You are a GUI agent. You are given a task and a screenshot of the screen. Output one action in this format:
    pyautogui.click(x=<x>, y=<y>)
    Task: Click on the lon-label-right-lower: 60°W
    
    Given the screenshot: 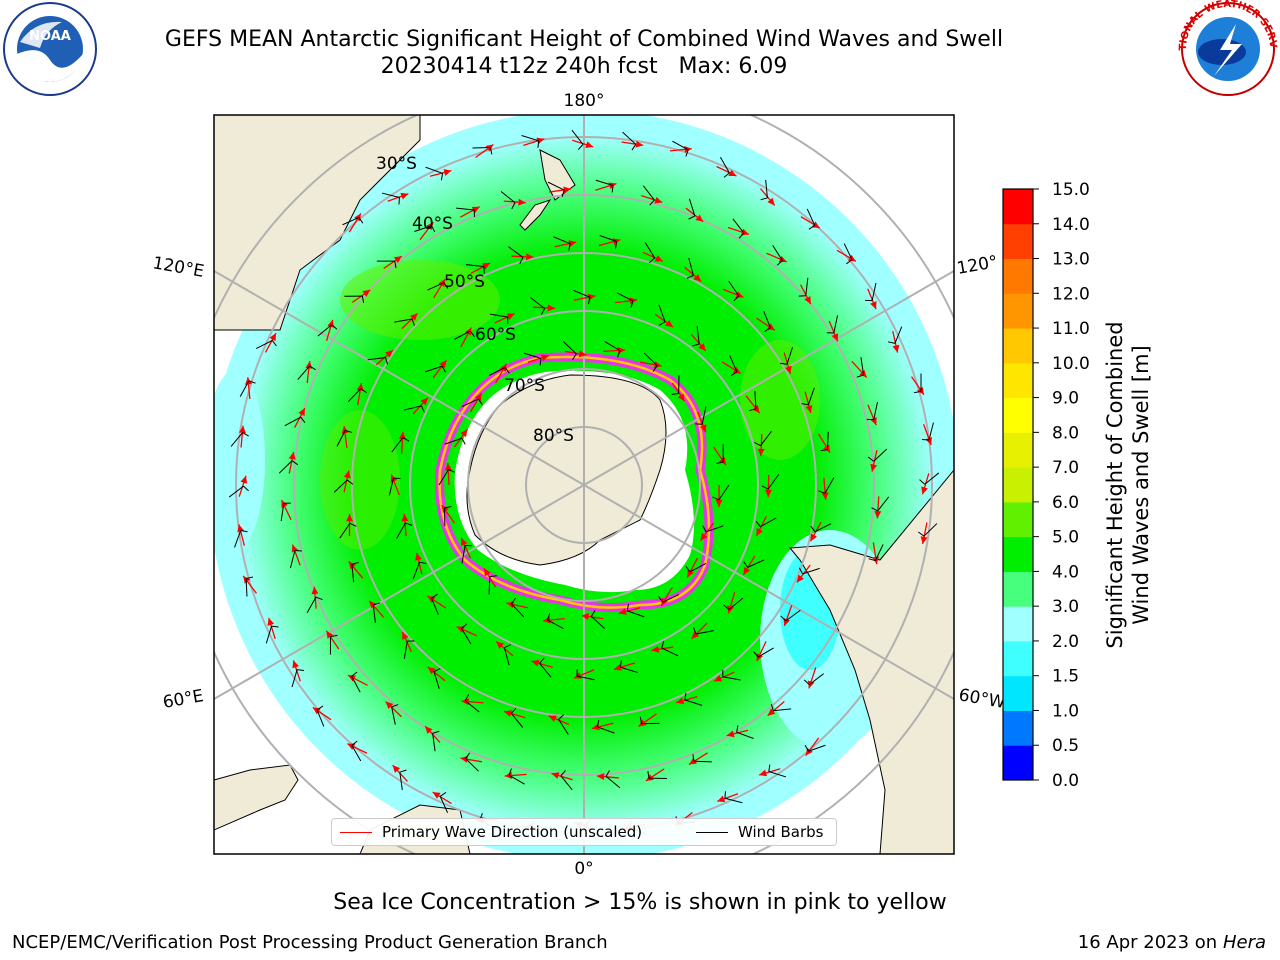 What is the action you would take?
    pyautogui.click(x=982, y=699)
    